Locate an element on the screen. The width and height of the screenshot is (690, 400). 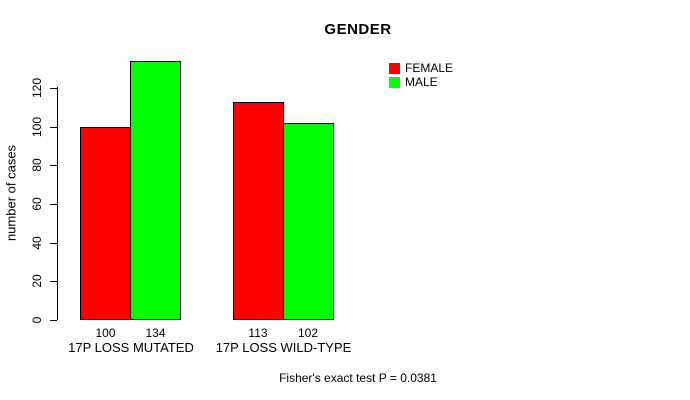
y-axis-title: number of cases is located at coordinates (11, 193).